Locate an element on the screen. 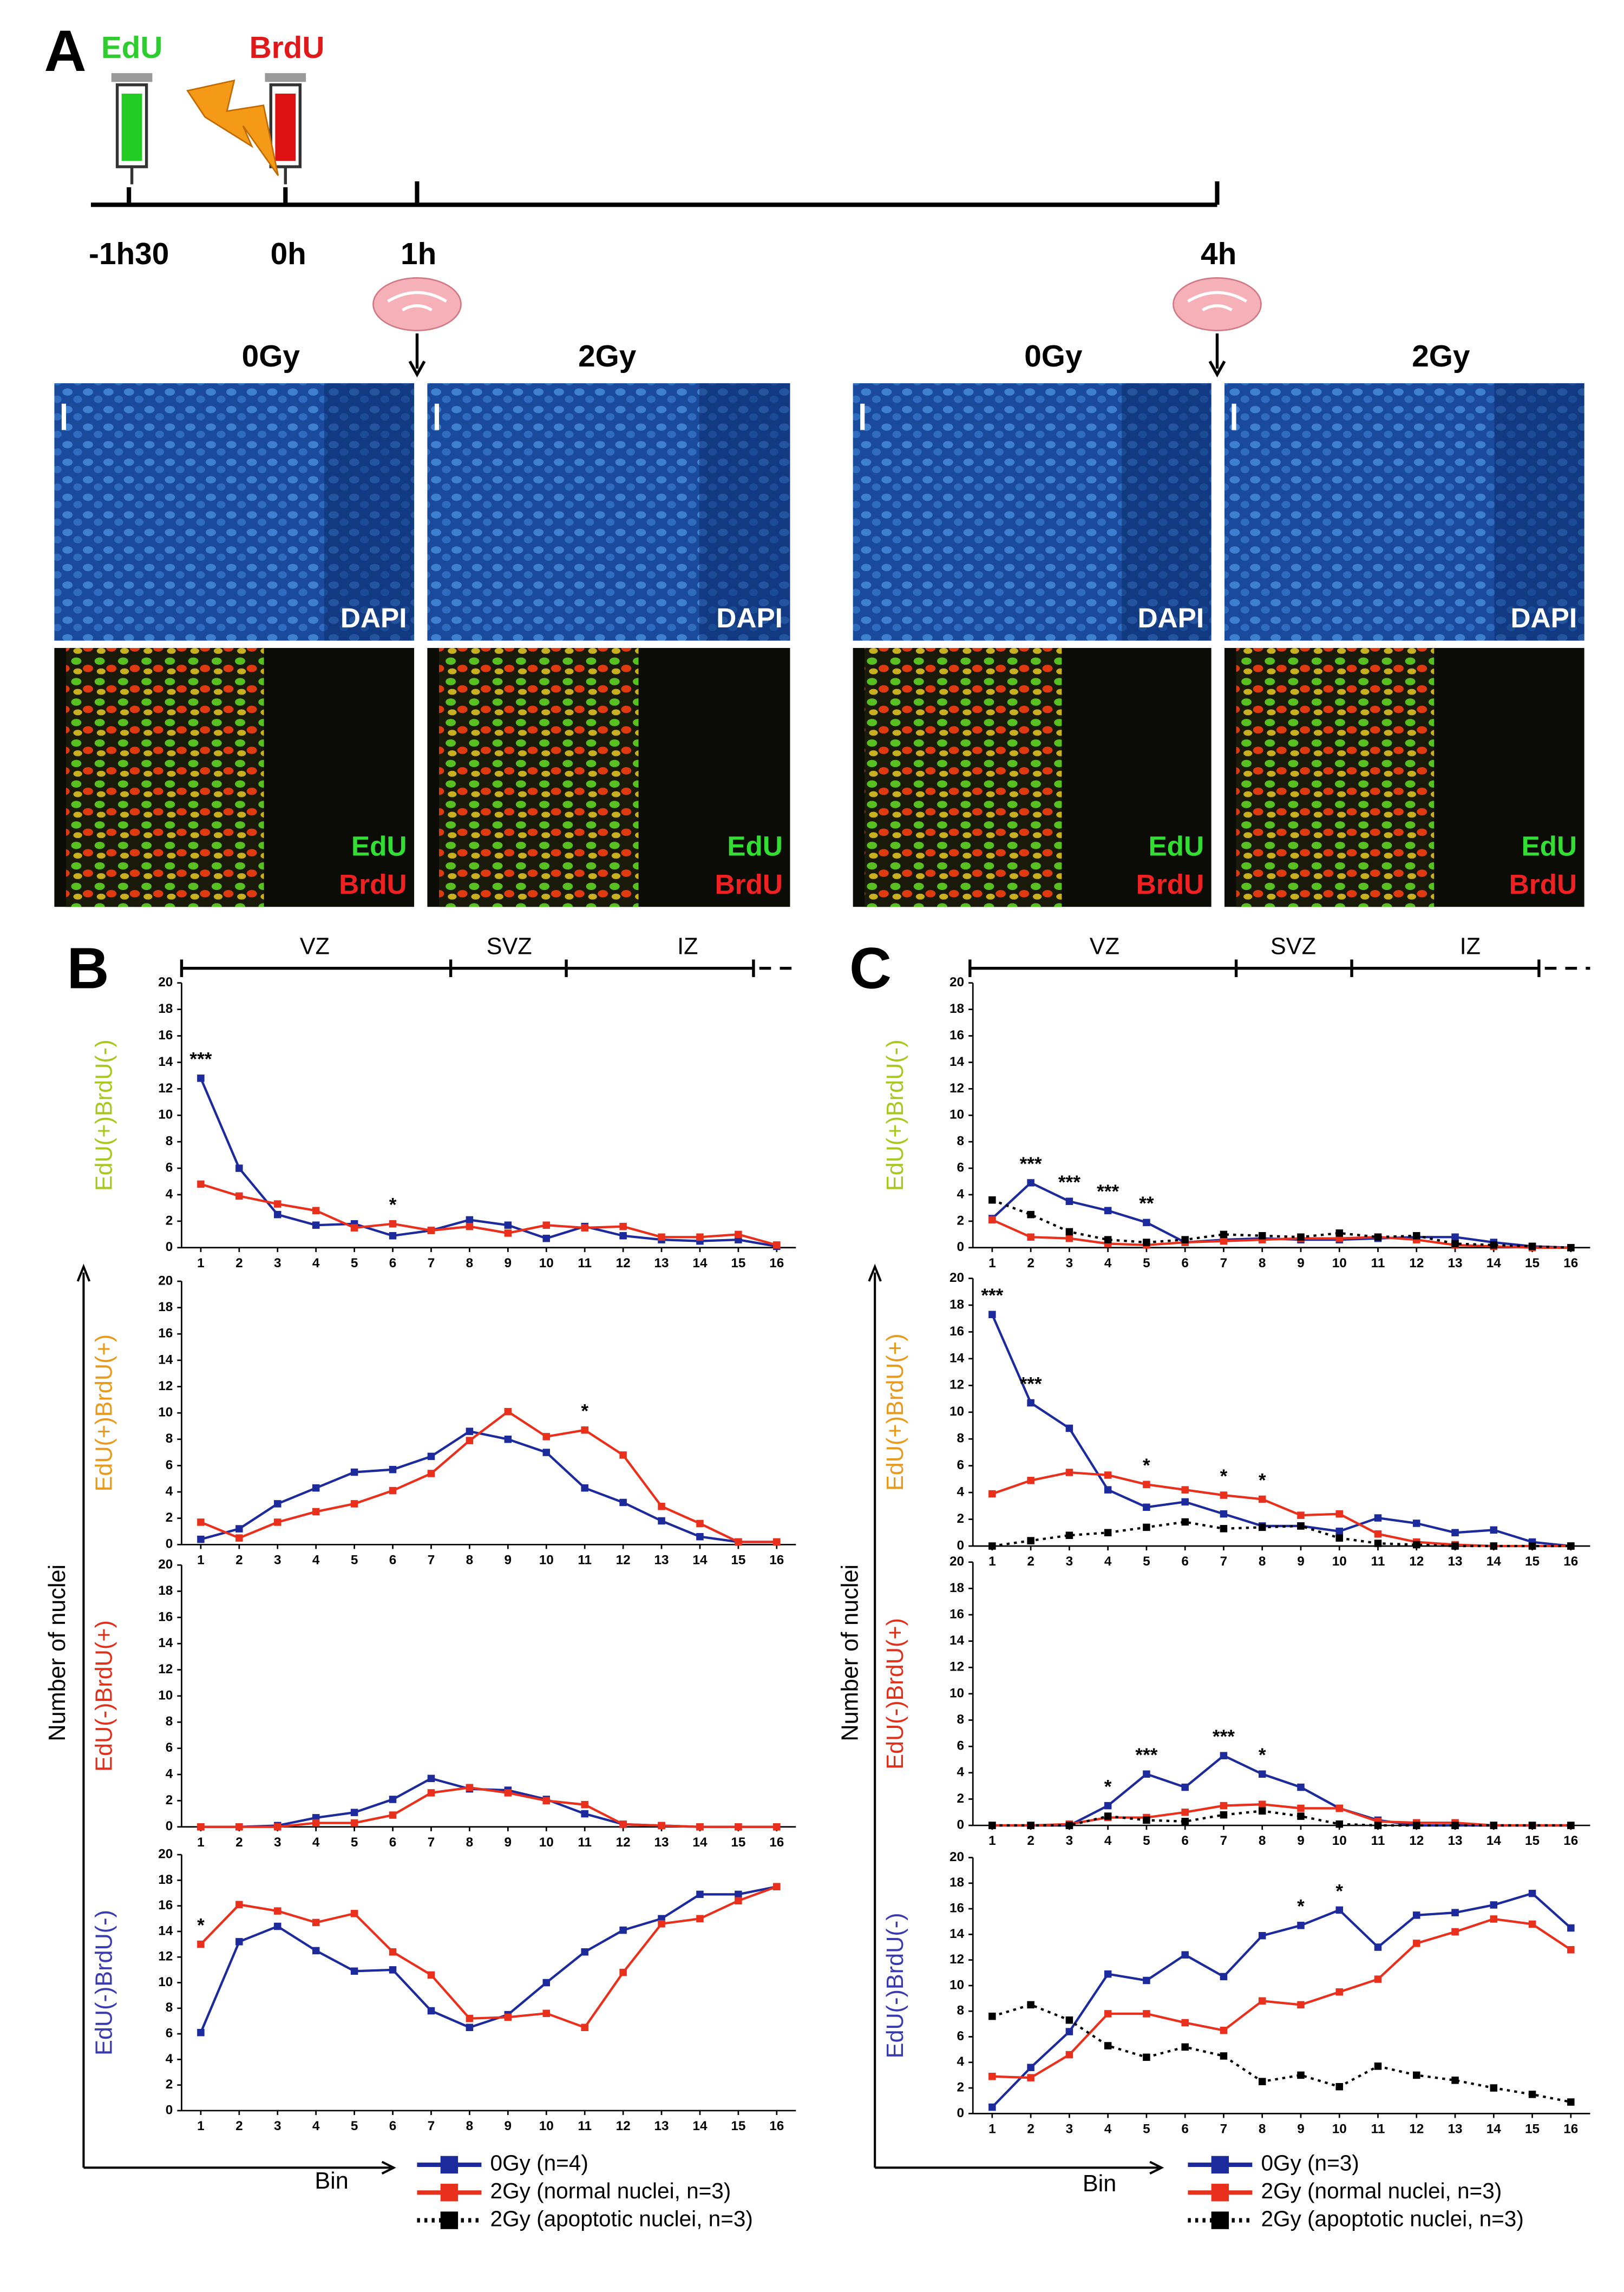  legend-marker is located at coordinates (449, 2220).